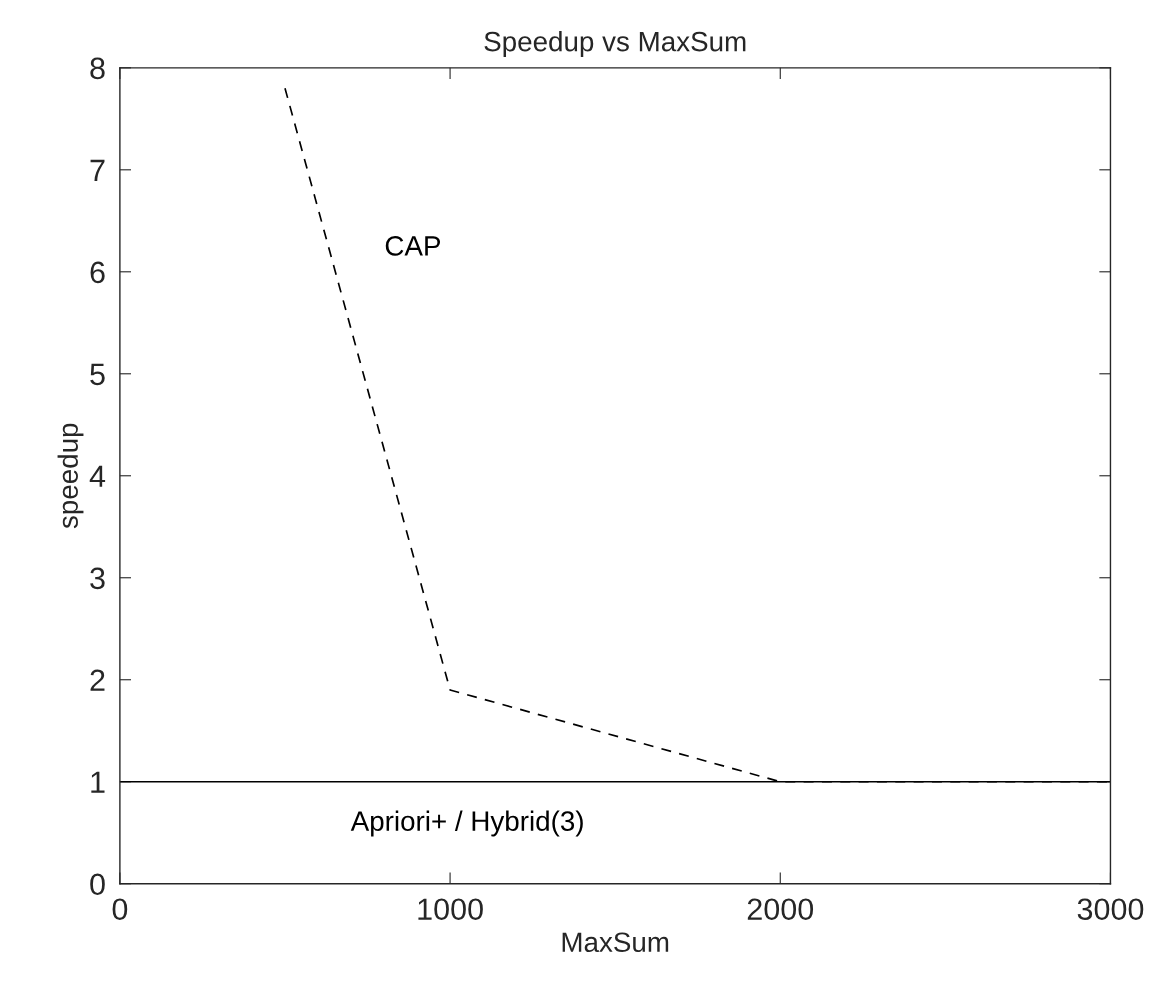 This screenshot has width=1164, height=983. Describe the element at coordinates (120, 909) in the screenshot. I see `x-tick-label: 0` at that location.